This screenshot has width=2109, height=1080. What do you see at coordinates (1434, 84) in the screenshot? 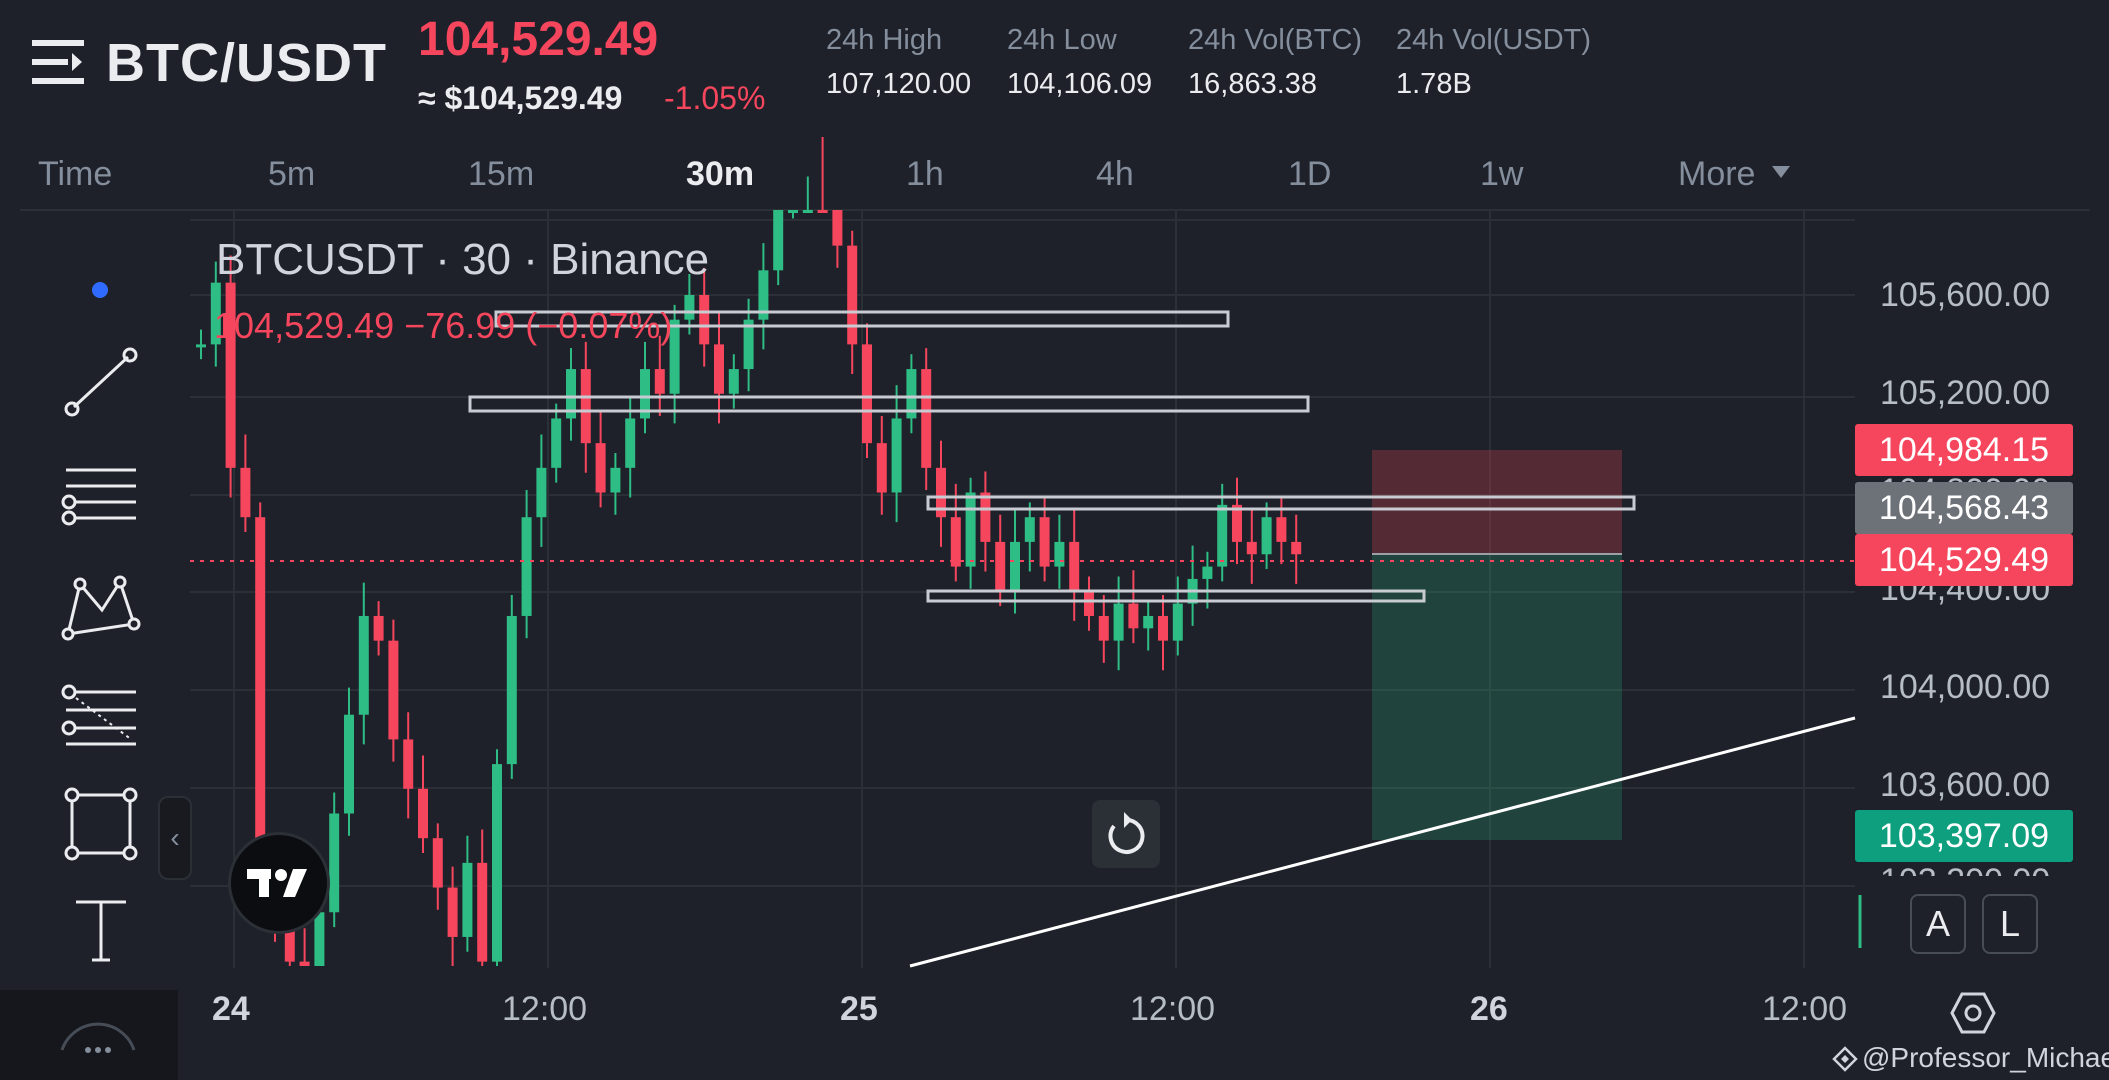
I see `stat-value-vol-usdt: 1.78B` at bounding box center [1434, 84].